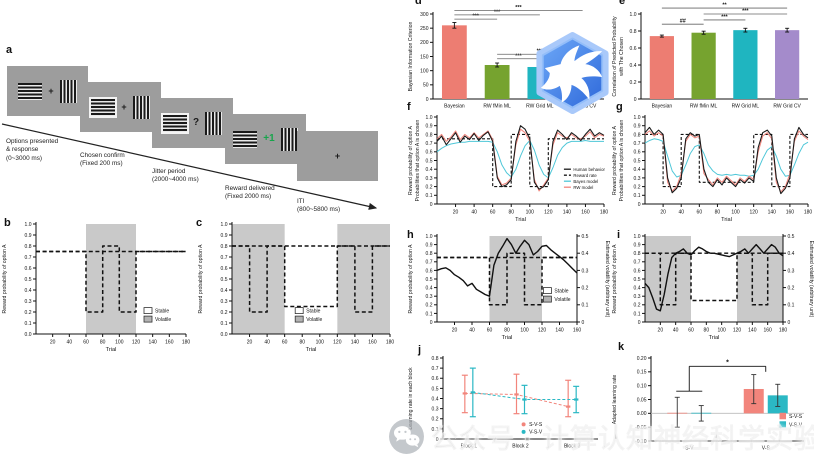 This screenshot has width=814, height=457. What do you see at coordinates (585, 181) in the screenshot?
I see `svg-text: Bayes model` at bounding box center [585, 181].